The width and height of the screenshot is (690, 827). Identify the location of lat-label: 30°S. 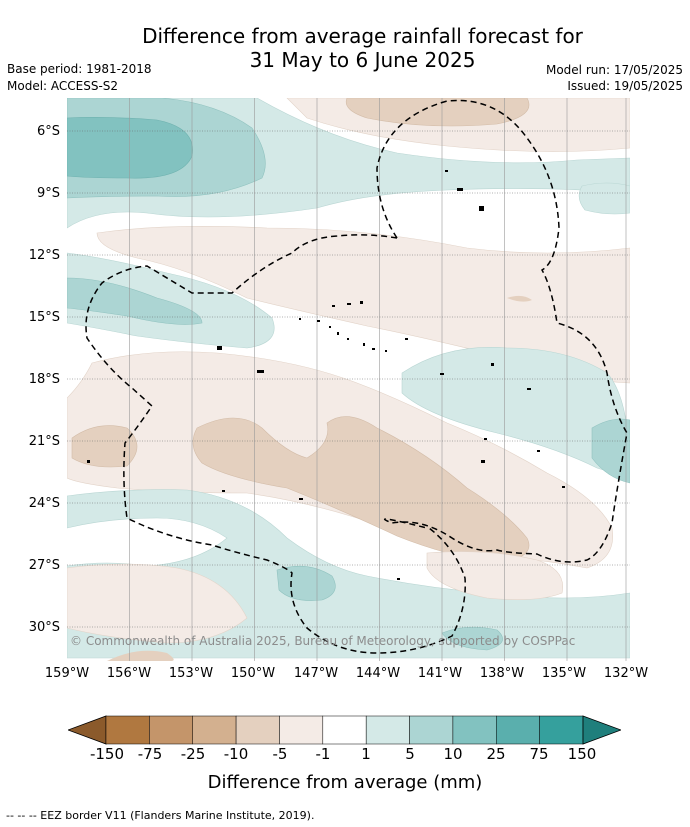
(44, 627).